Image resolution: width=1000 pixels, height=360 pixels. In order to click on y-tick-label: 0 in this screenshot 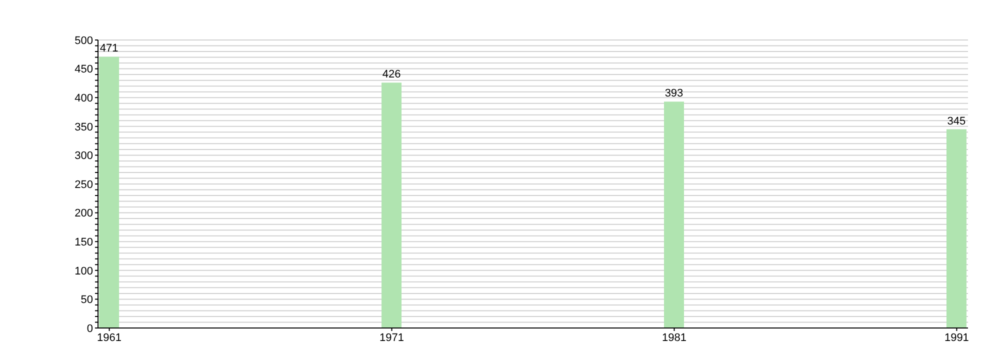, I will do `click(89, 328)`.